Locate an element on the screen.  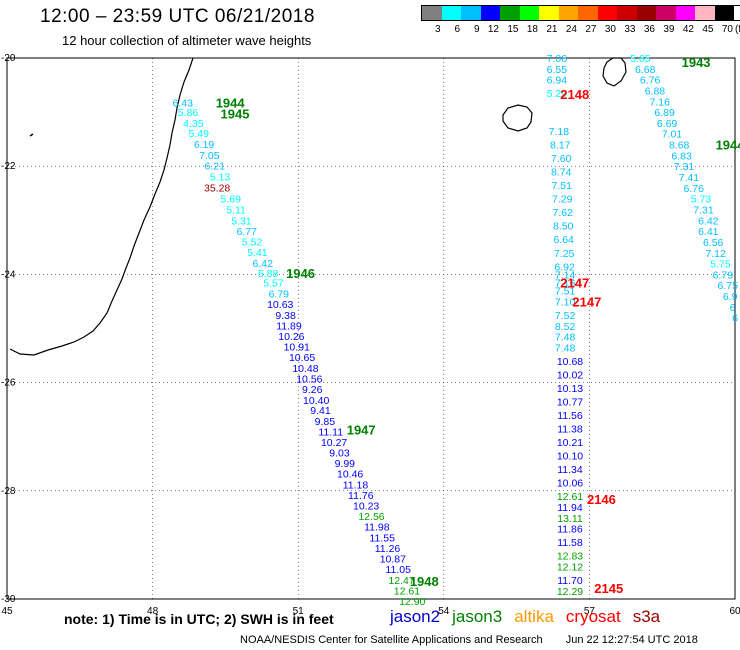
swh-value-label: 7.62 is located at coordinates (562, 213).